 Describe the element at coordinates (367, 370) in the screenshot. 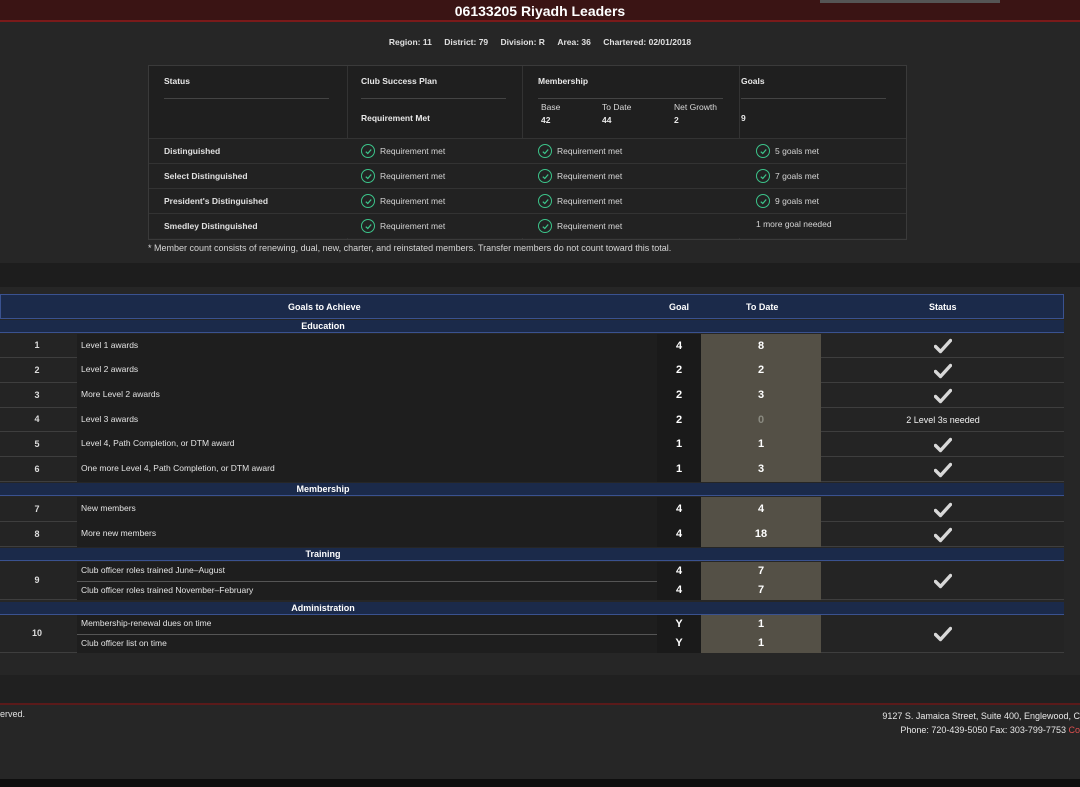

I see `goal-description: Level 2 awards` at that location.